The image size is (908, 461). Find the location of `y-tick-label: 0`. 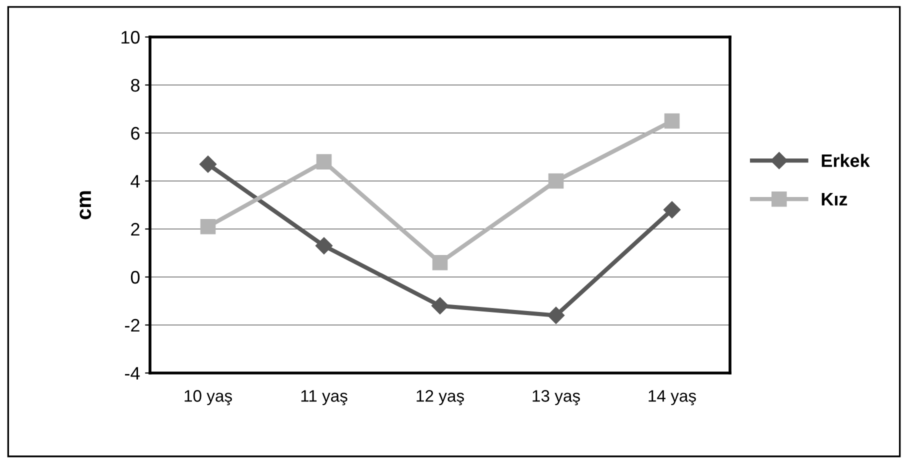

y-tick-label: 0 is located at coordinates (135, 277).